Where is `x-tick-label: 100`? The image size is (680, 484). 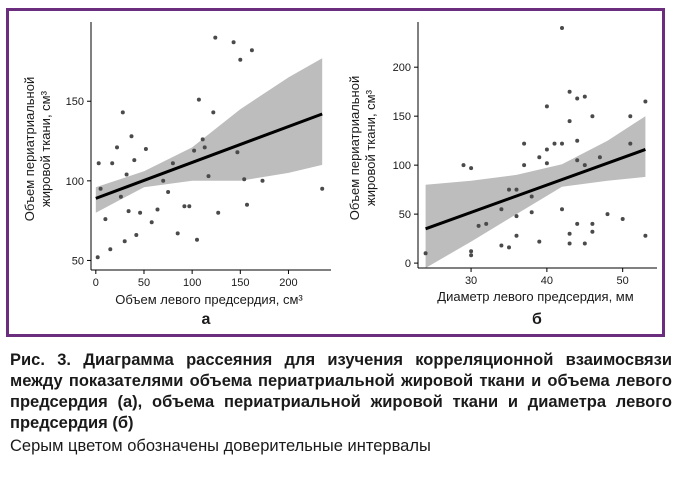 x-tick-label: 100 is located at coordinates (192, 283).